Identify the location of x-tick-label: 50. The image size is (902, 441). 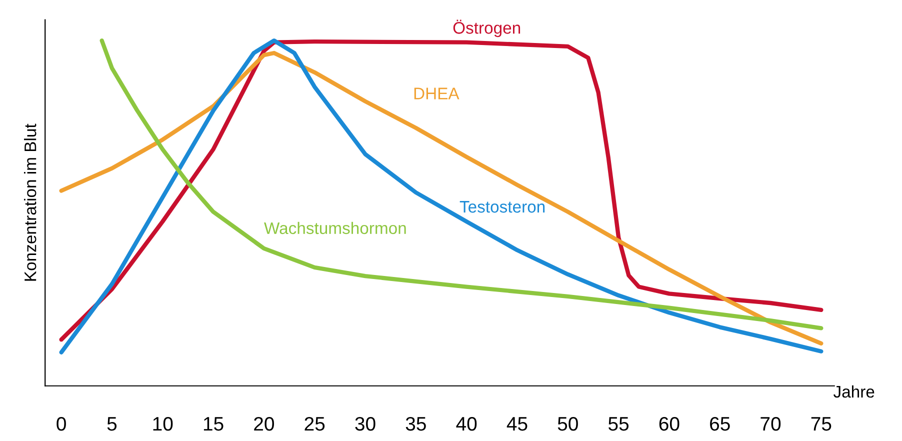
(568, 423).